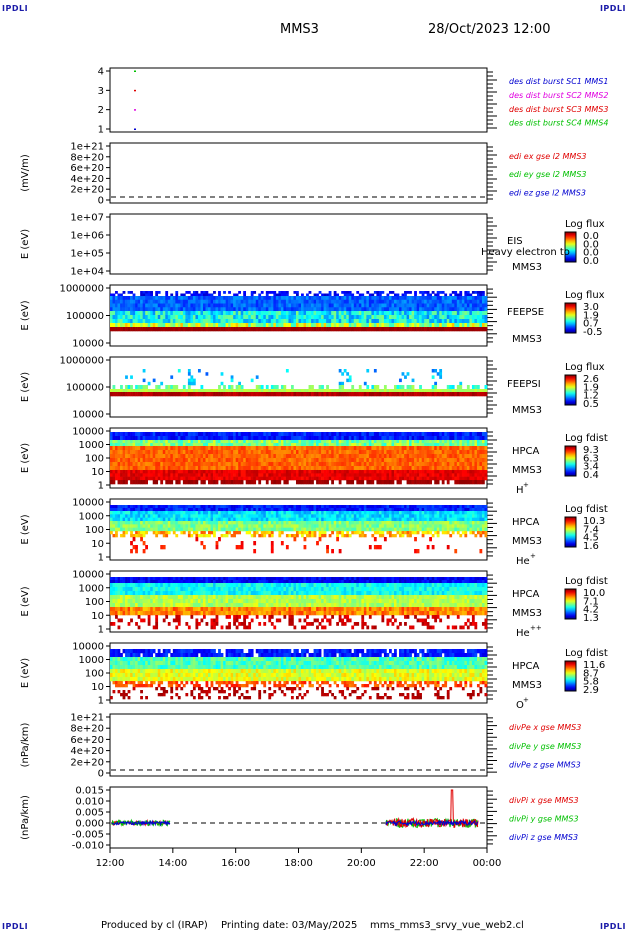 The height and width of the screenshot is (934, 630). I want to click on burst-marker, so click(135, 90).